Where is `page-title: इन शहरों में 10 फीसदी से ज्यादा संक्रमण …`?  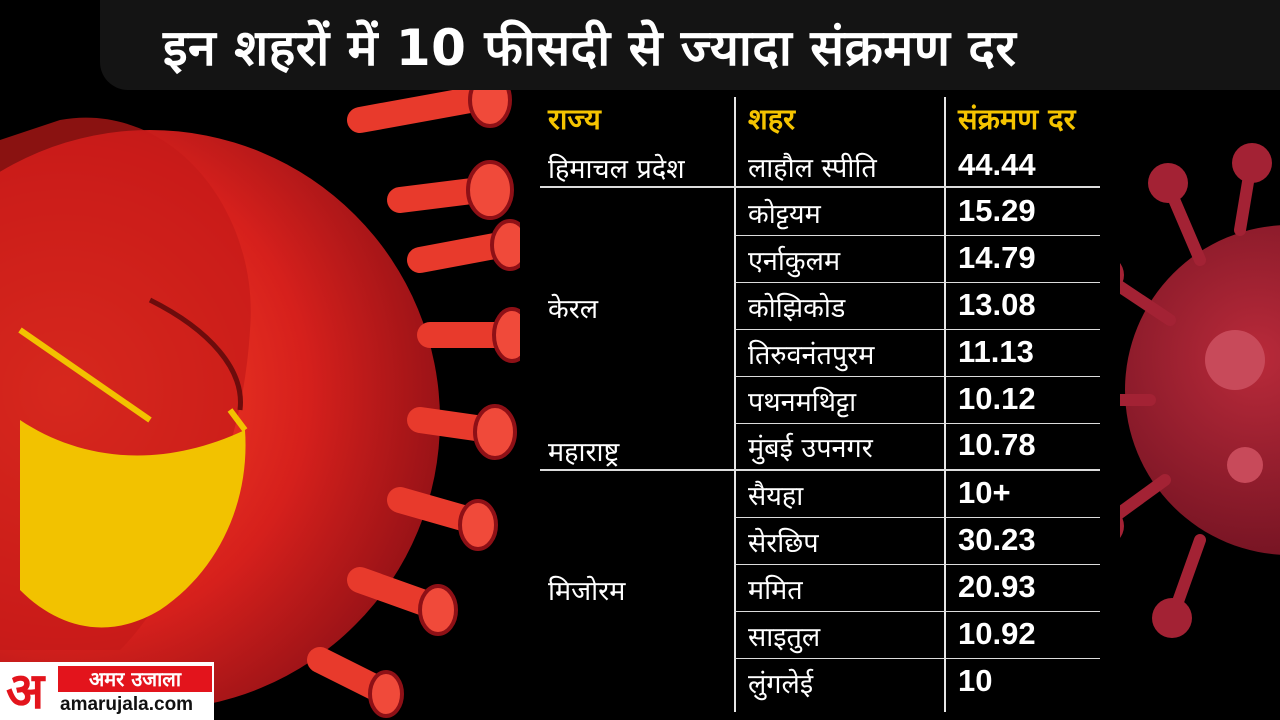
page-title: इन शहरों में 10 फीसदी से ज्यादा संक्रमण … is located at coordinates (590, 48).